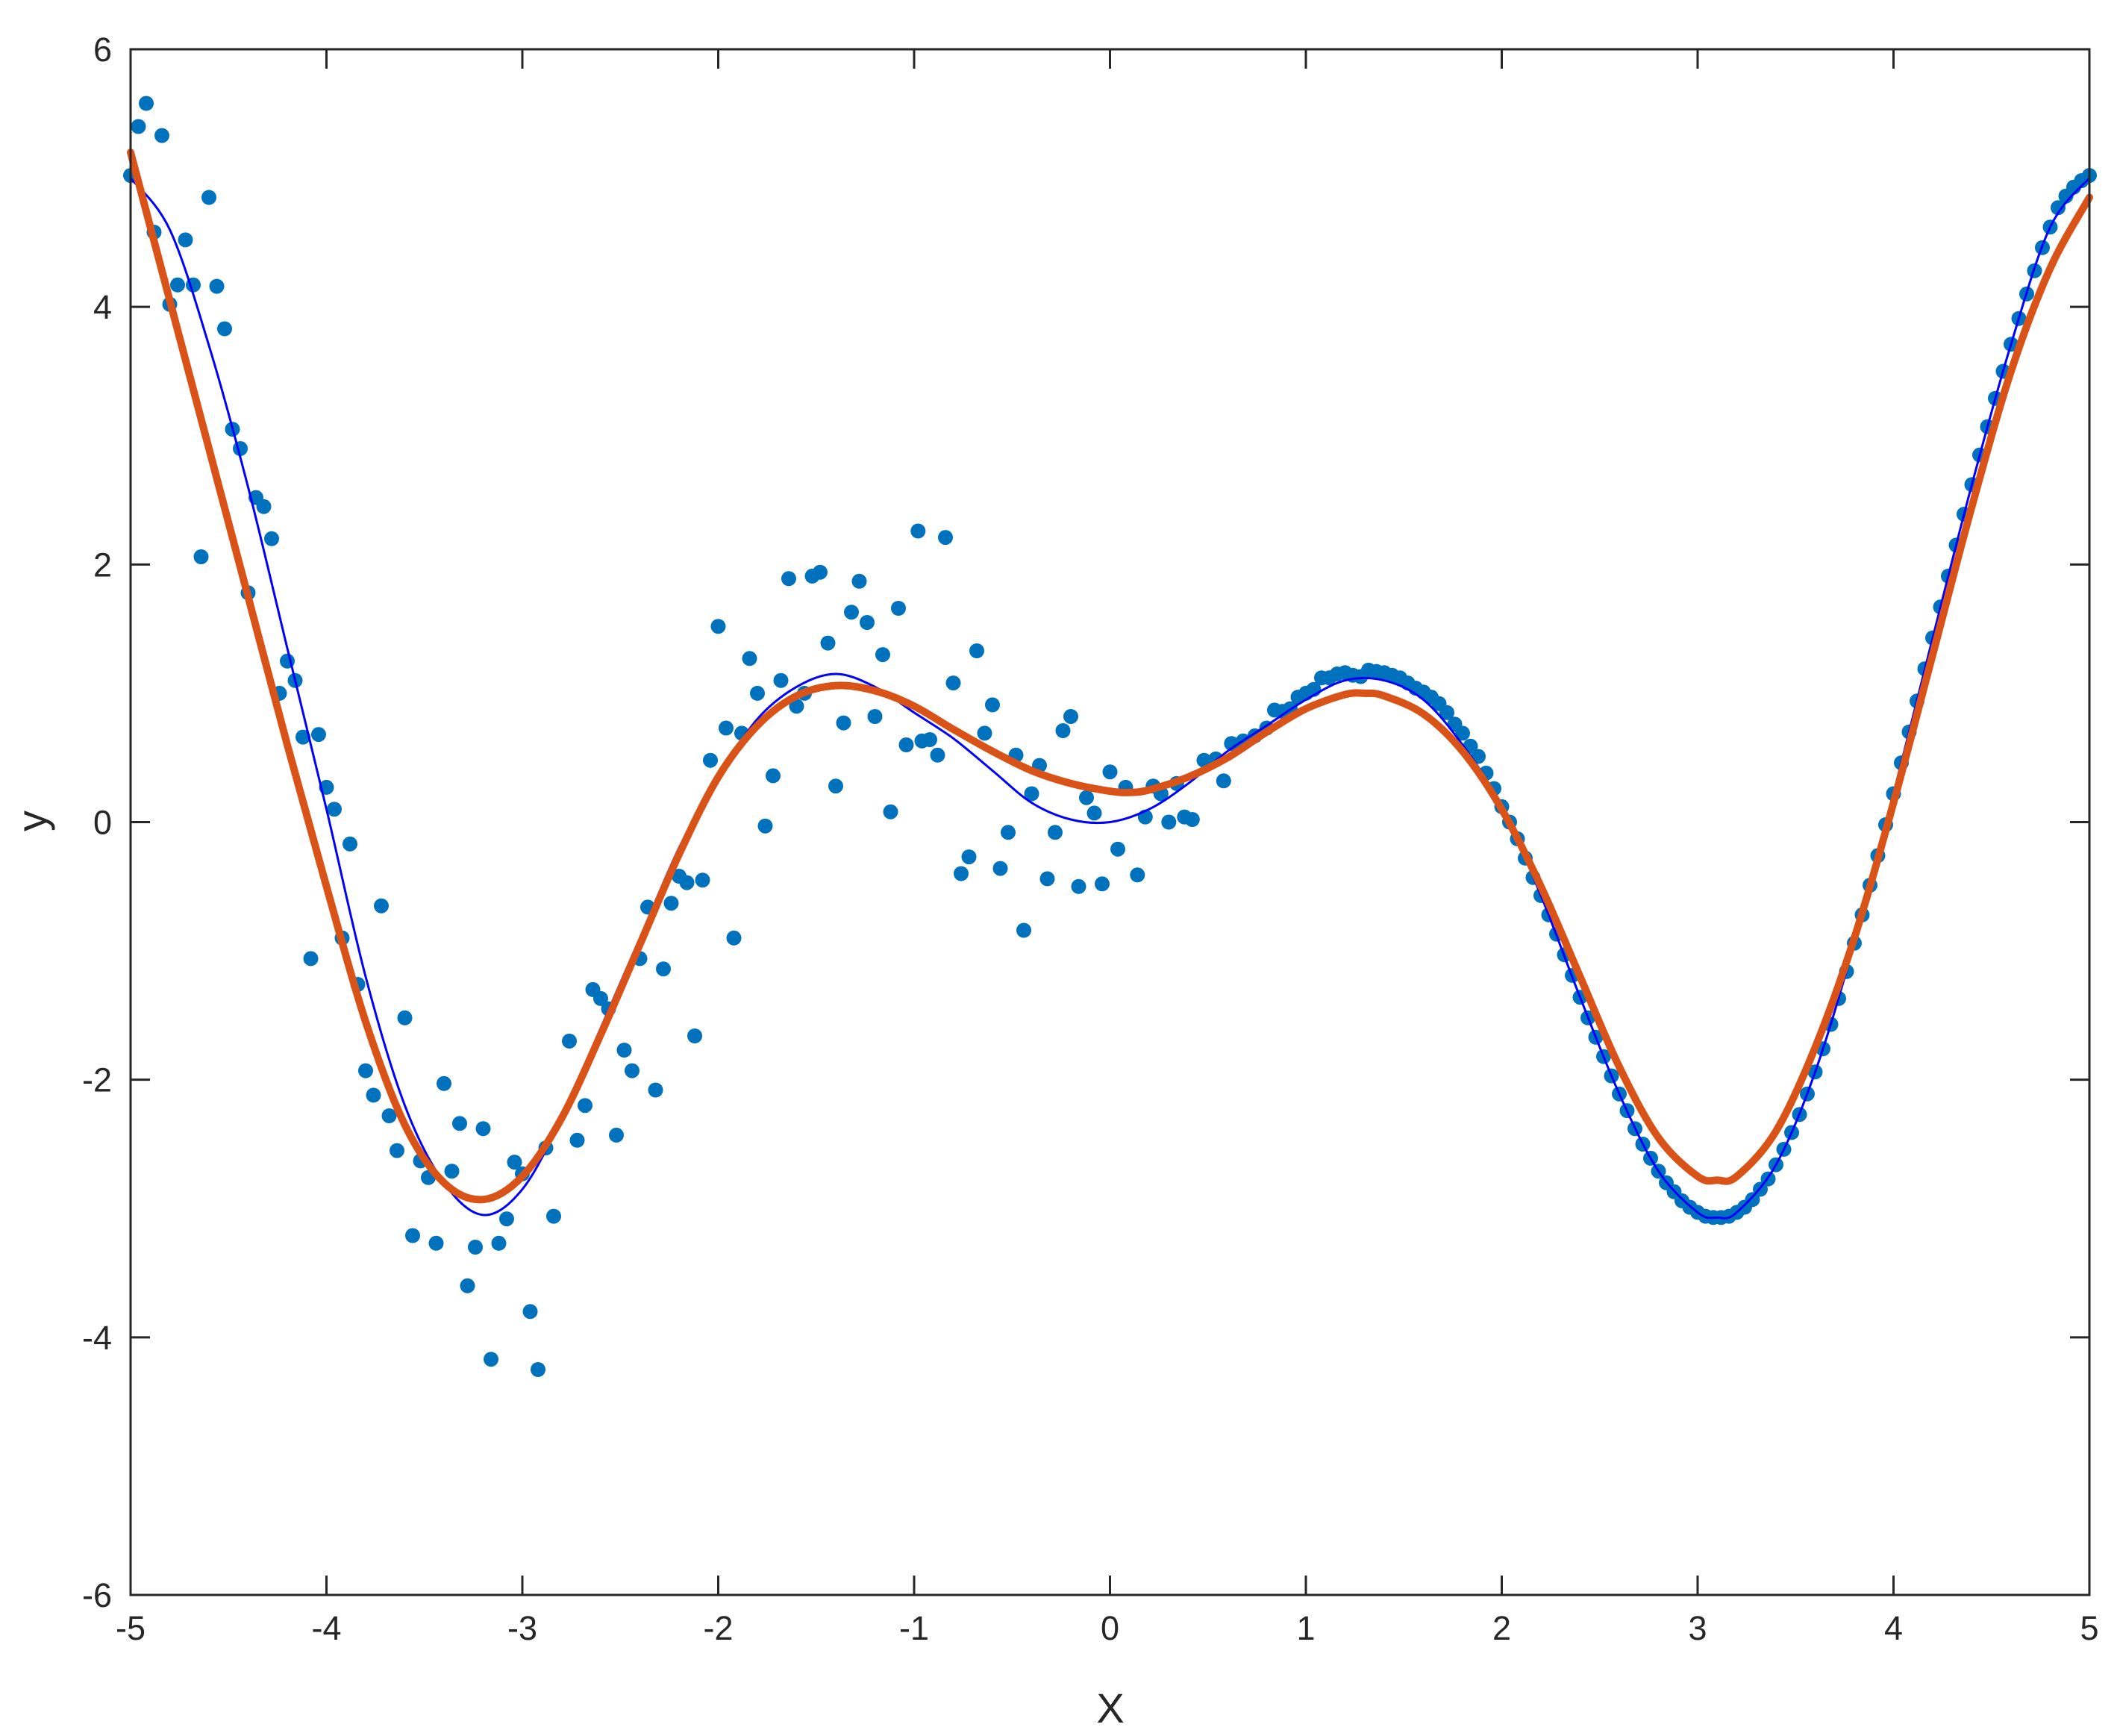 The image size is (2117, 1736). What do you see at coordinates (102, 307) in the screenshot?
I see `y-tick-label: 4` at bounding box center [102, 307].